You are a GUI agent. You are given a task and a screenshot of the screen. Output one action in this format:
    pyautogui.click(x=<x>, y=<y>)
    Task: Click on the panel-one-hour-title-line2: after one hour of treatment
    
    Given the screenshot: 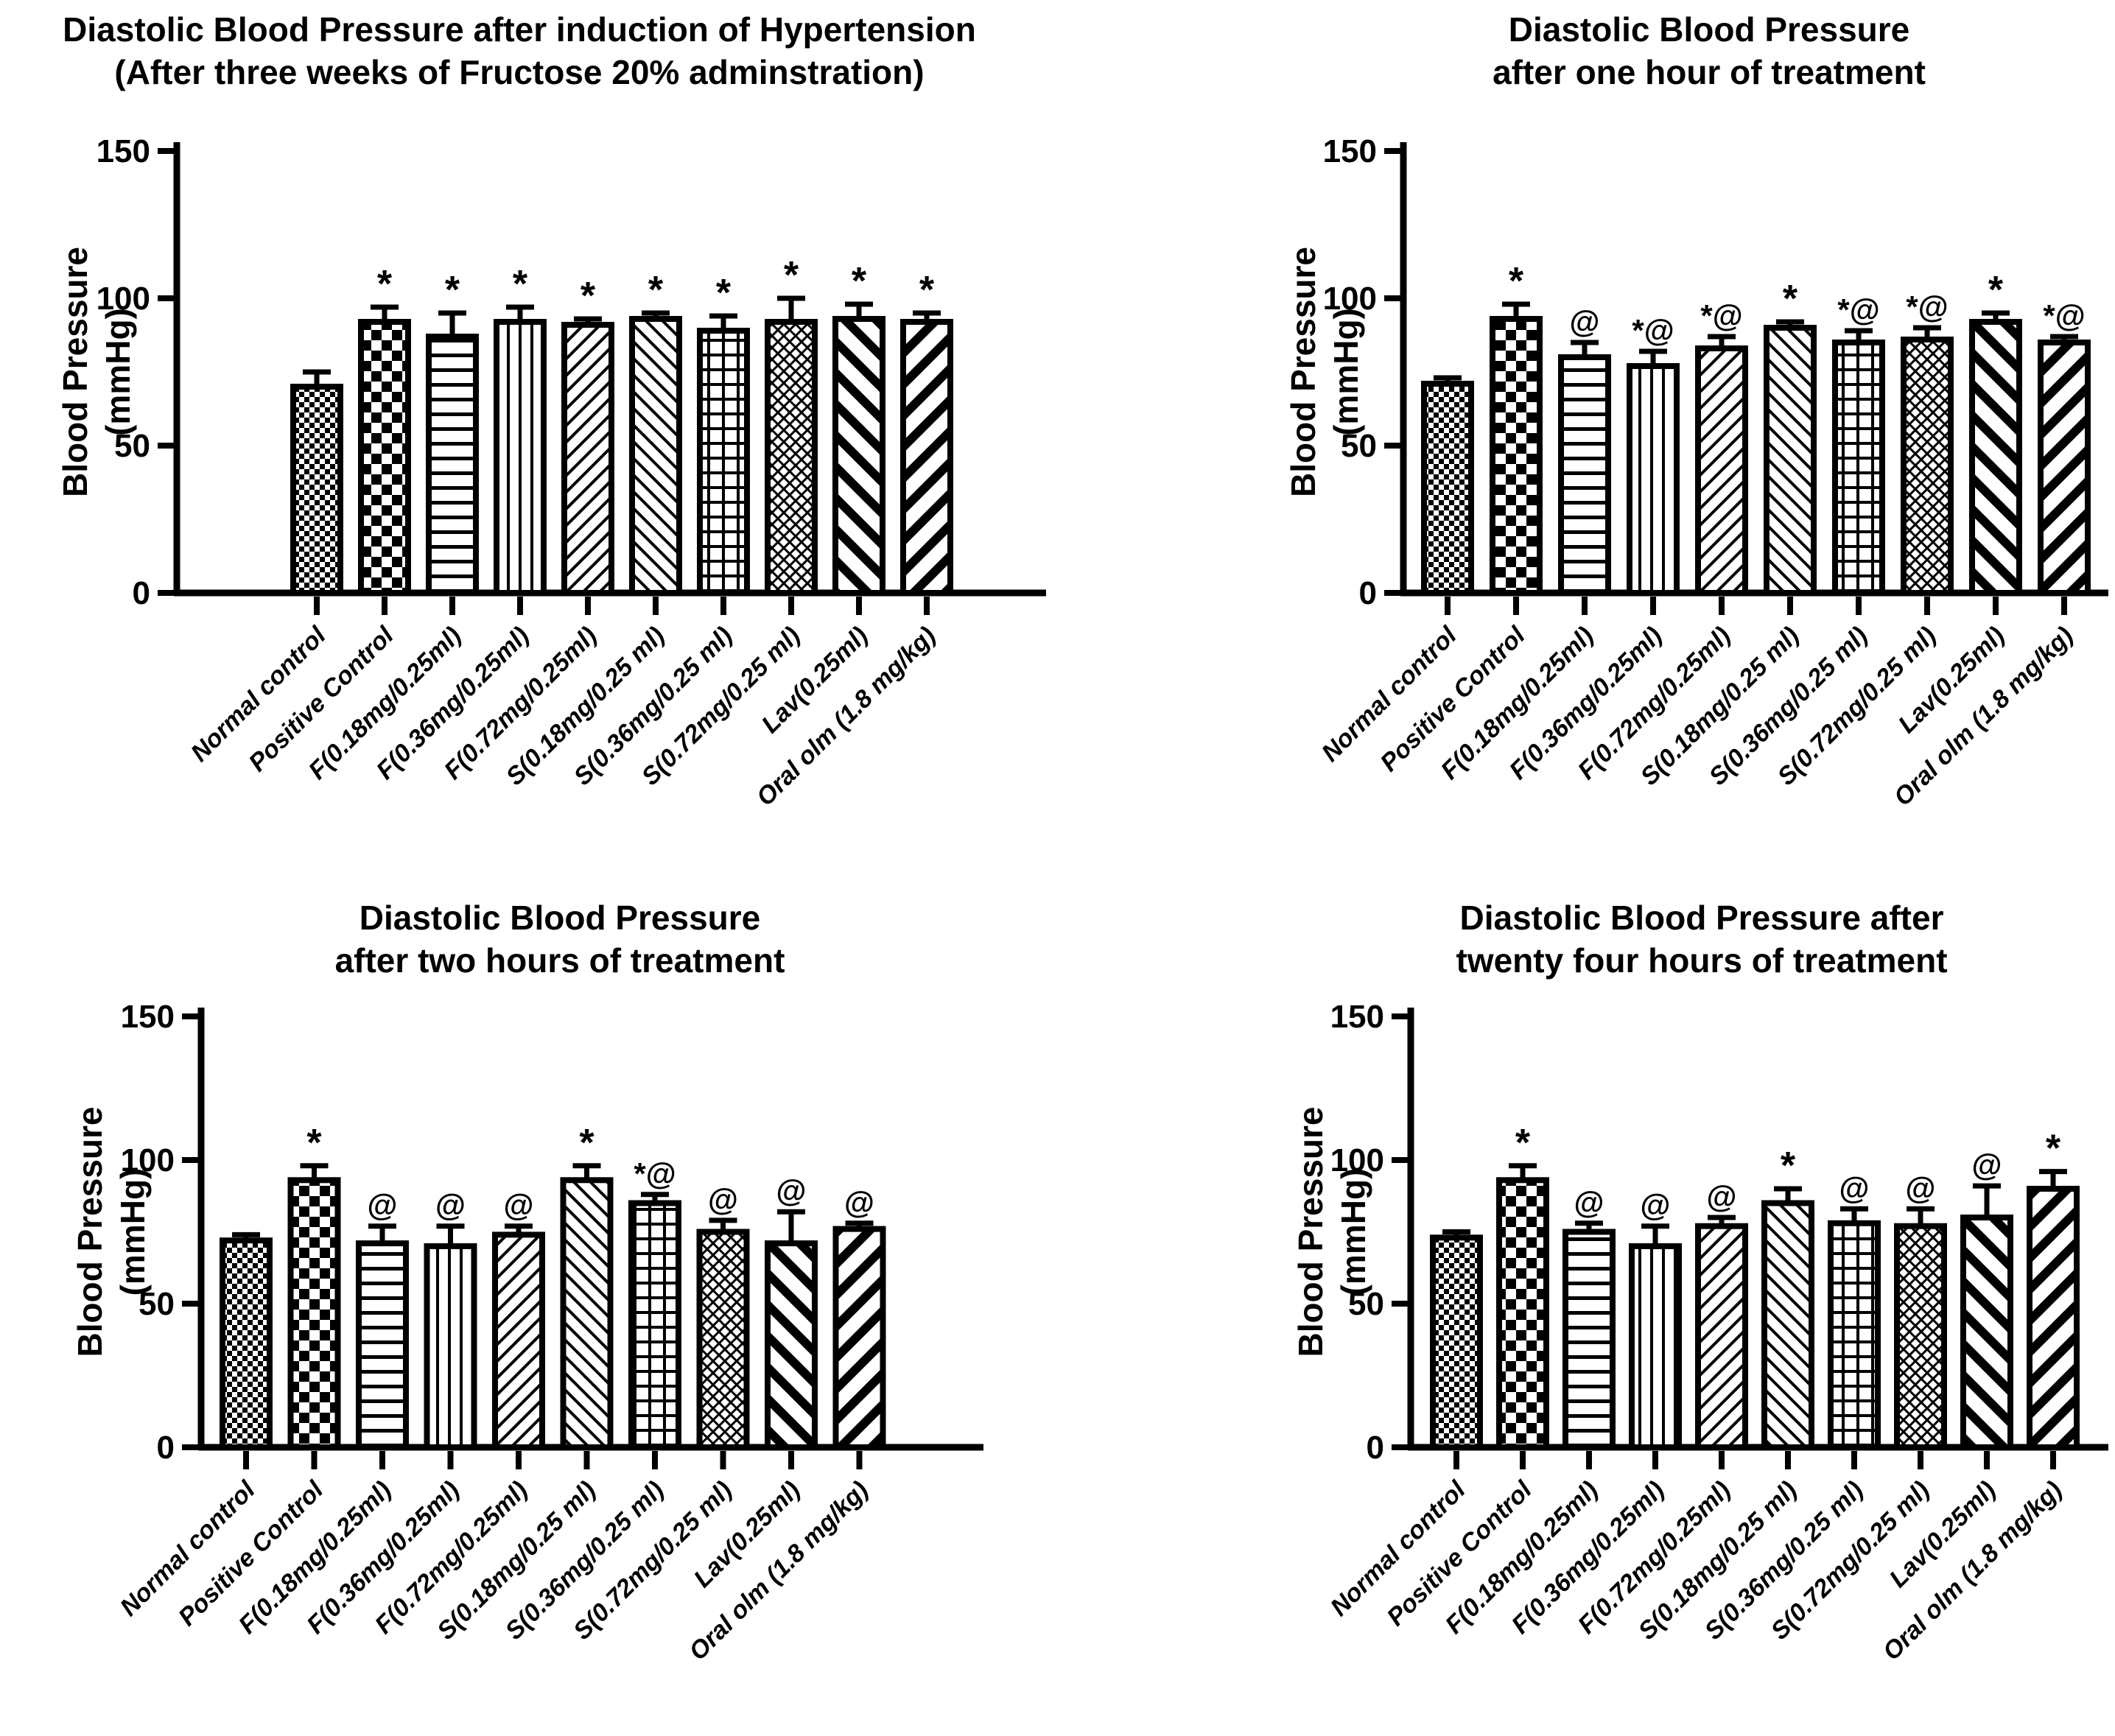 What is the action you would take?
    pyautogui.click(x=1709, y=72)
    